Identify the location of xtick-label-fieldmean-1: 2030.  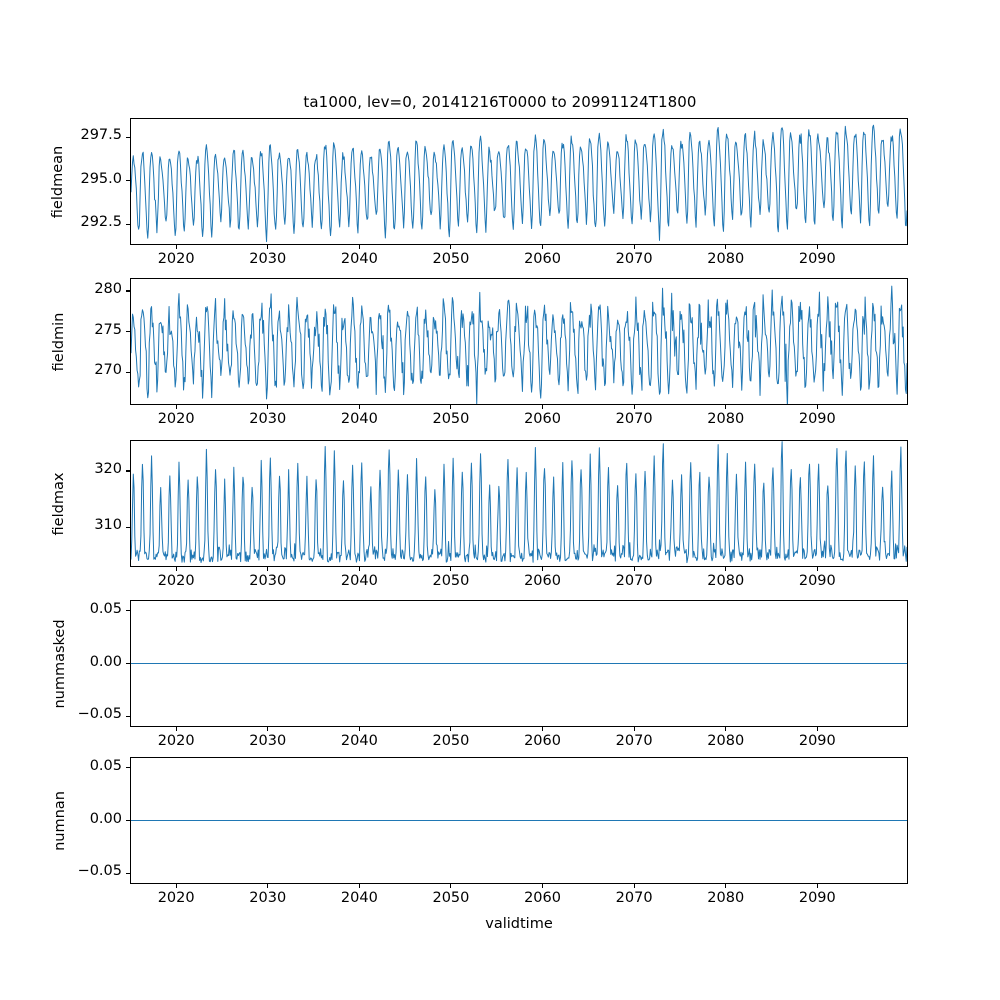
(268, 259).